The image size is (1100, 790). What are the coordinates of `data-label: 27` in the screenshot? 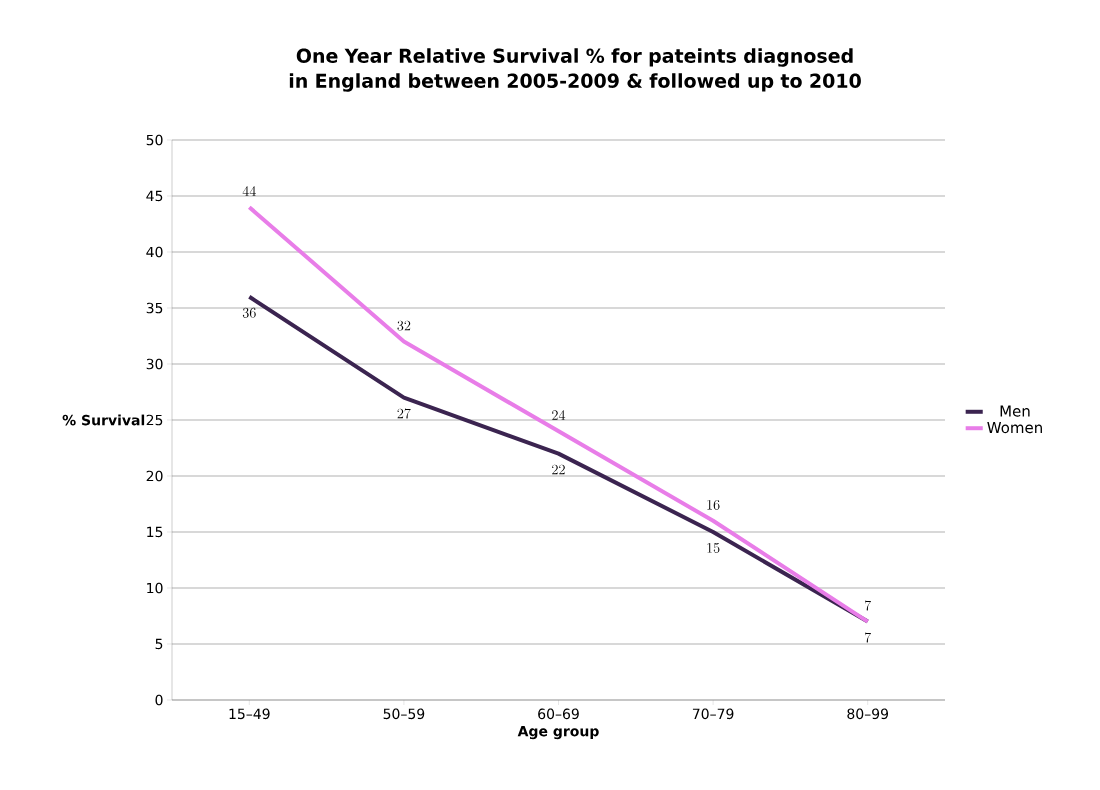 It's located at (404, 413).